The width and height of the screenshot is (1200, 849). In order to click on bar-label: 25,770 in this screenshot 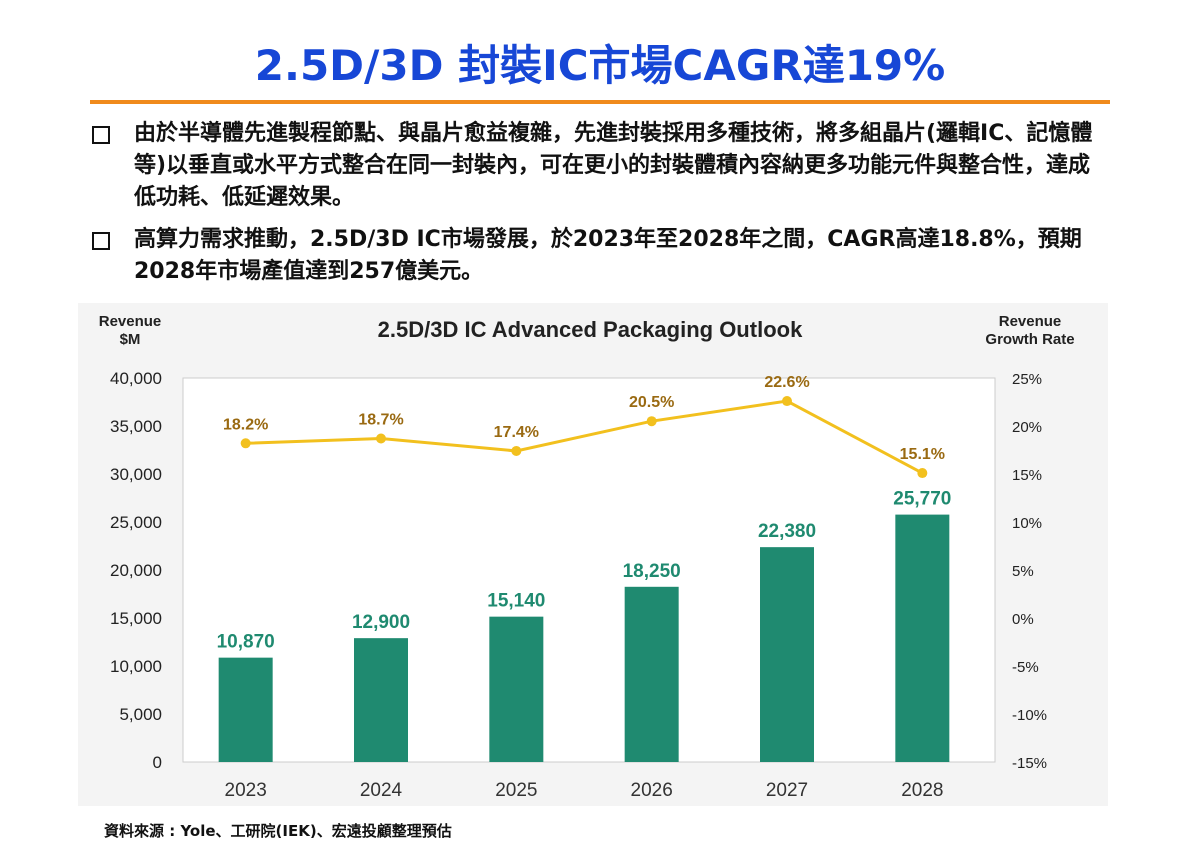, I will do `click(922, 499)`.